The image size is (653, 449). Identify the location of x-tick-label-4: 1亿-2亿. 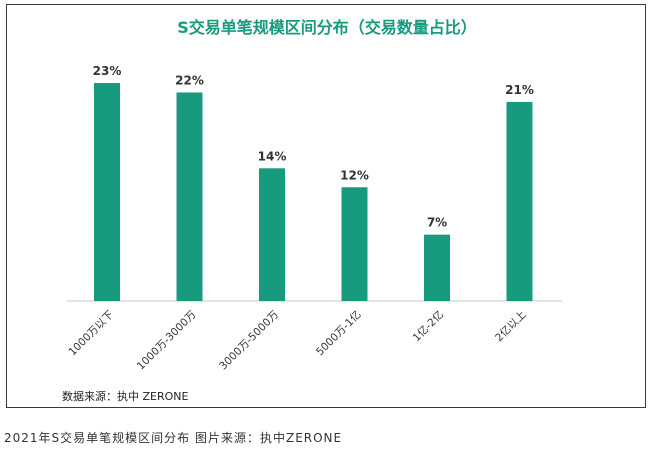
(428, 326).